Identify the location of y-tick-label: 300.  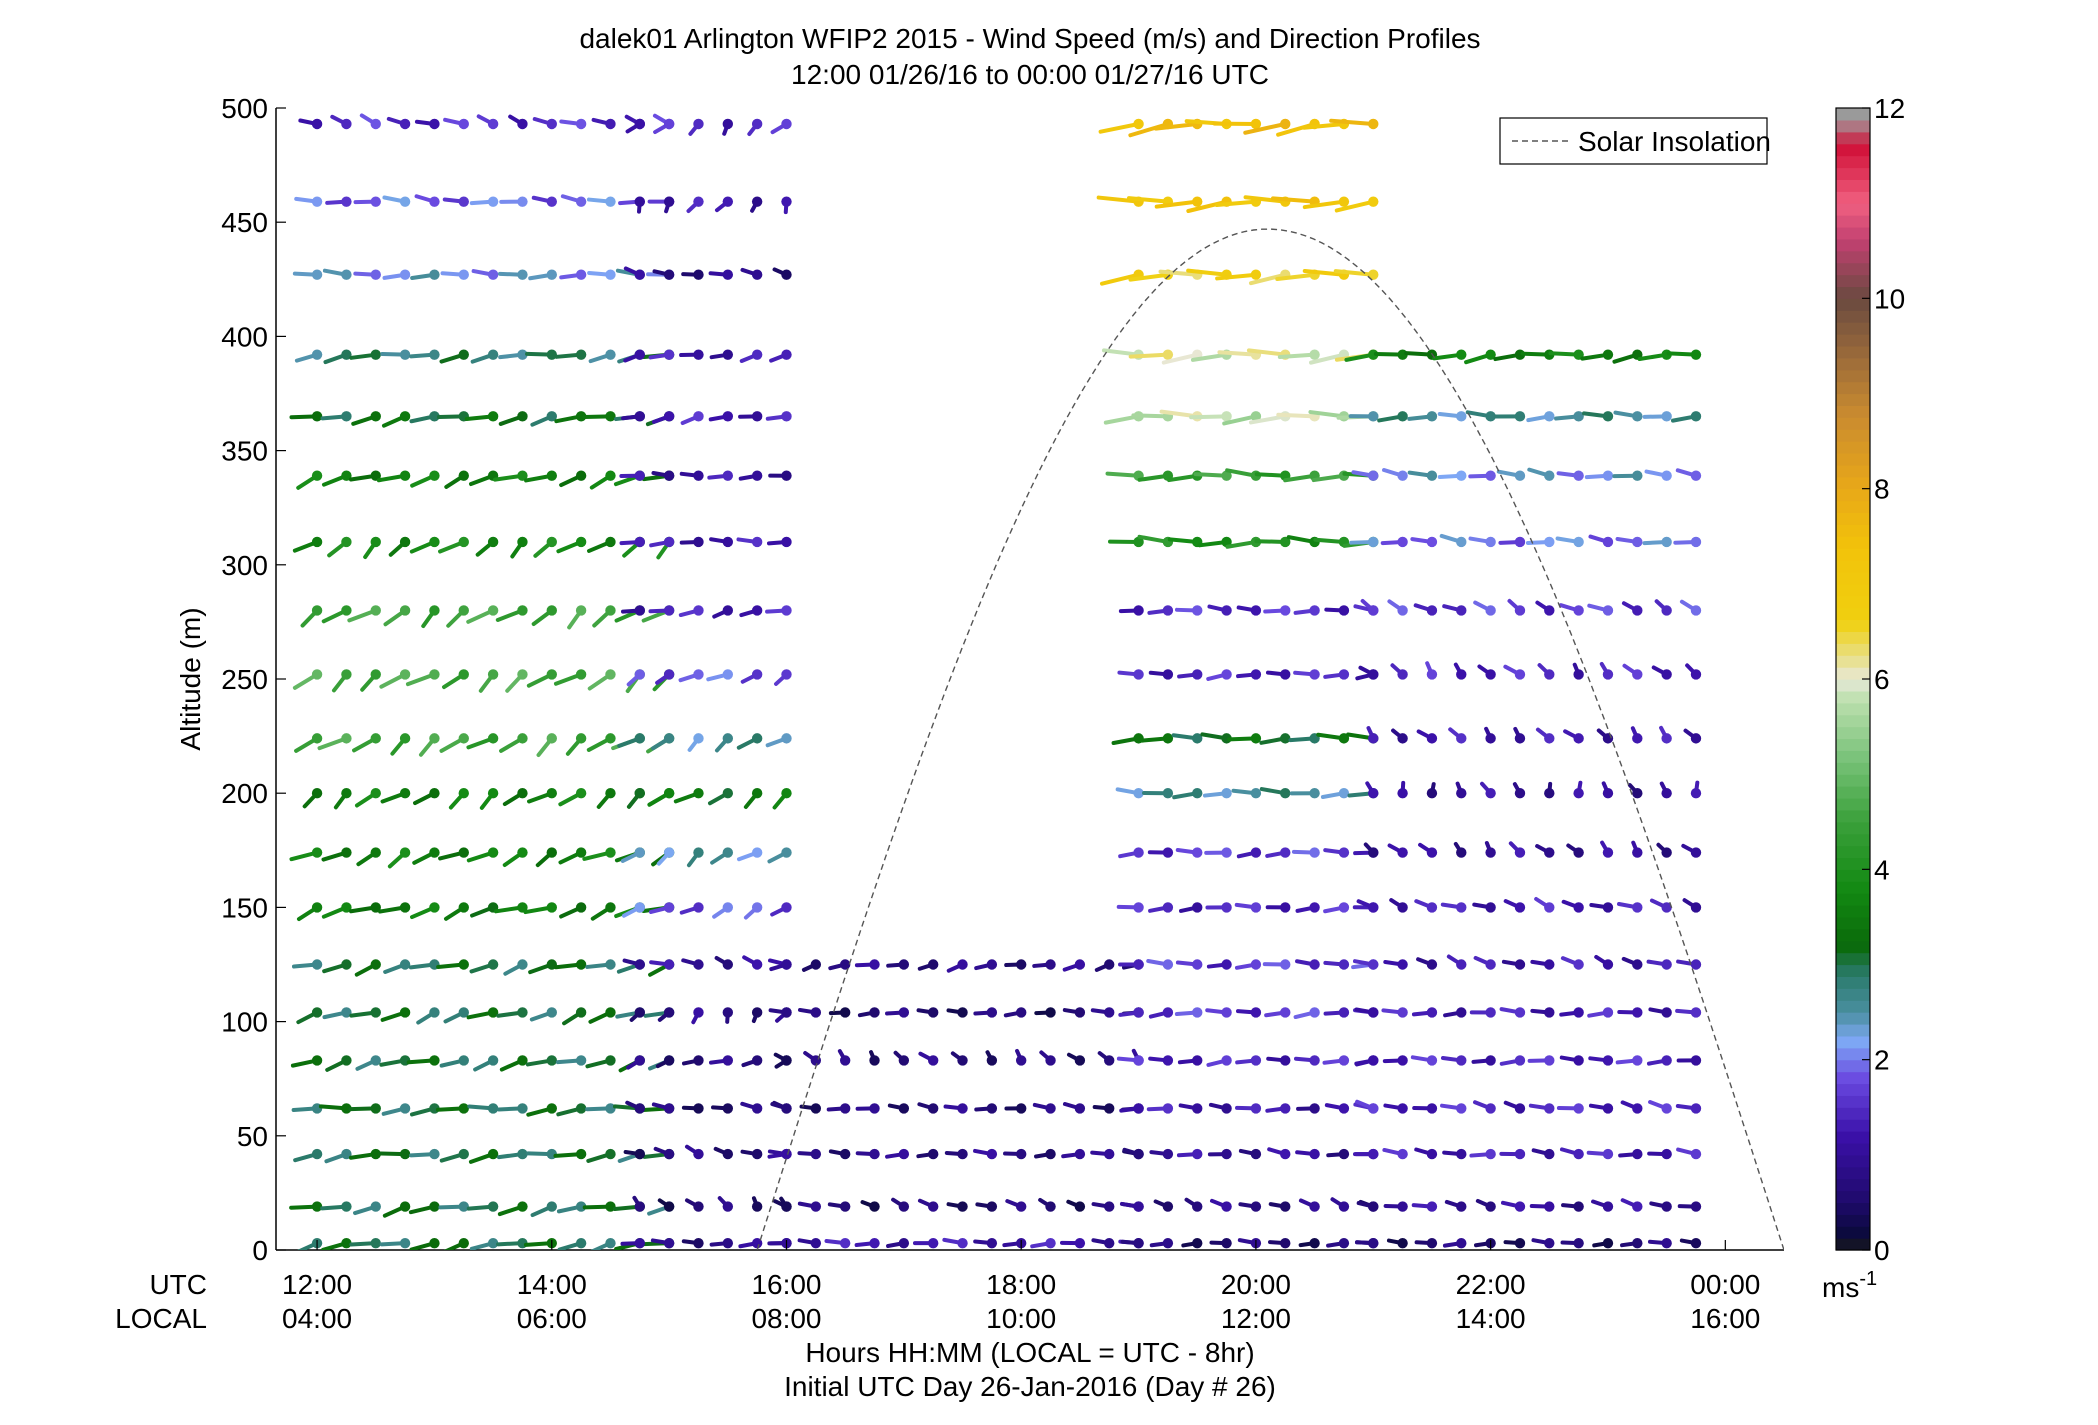
(244, 565).